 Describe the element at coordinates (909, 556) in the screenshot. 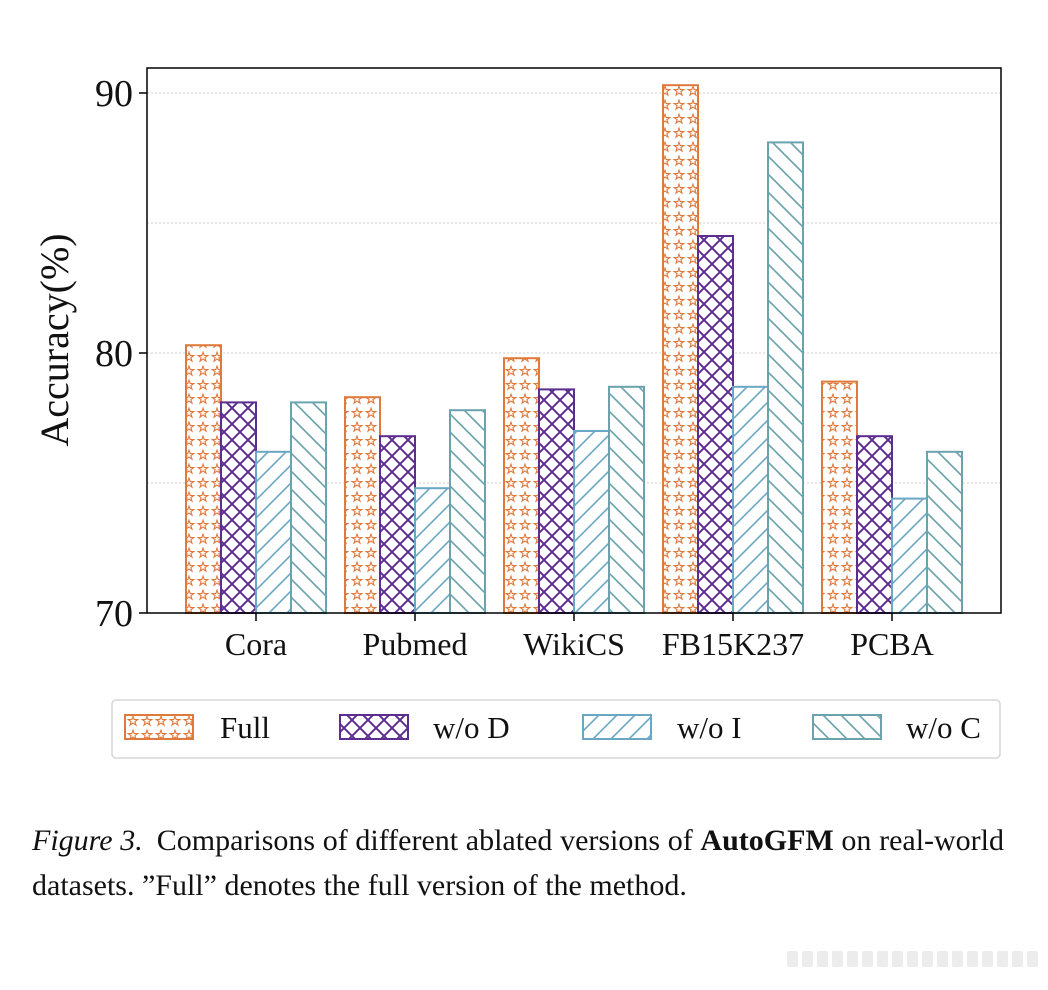

I see `bar-pcba-w-o-i` at that location.